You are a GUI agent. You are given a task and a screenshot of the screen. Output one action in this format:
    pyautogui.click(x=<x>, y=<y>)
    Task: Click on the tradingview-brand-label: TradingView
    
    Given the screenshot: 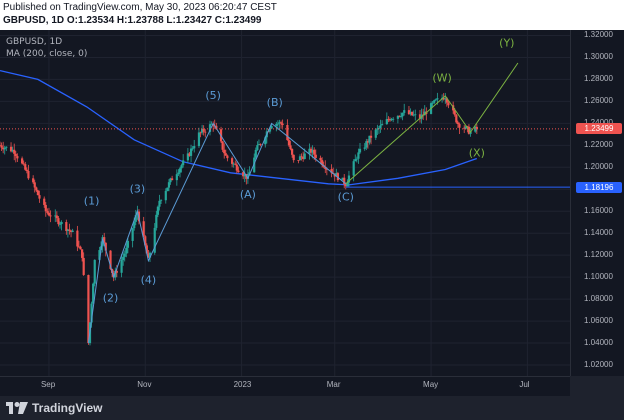 What is the action you would take?
    pyautogui.click(x=67, y=408)
    